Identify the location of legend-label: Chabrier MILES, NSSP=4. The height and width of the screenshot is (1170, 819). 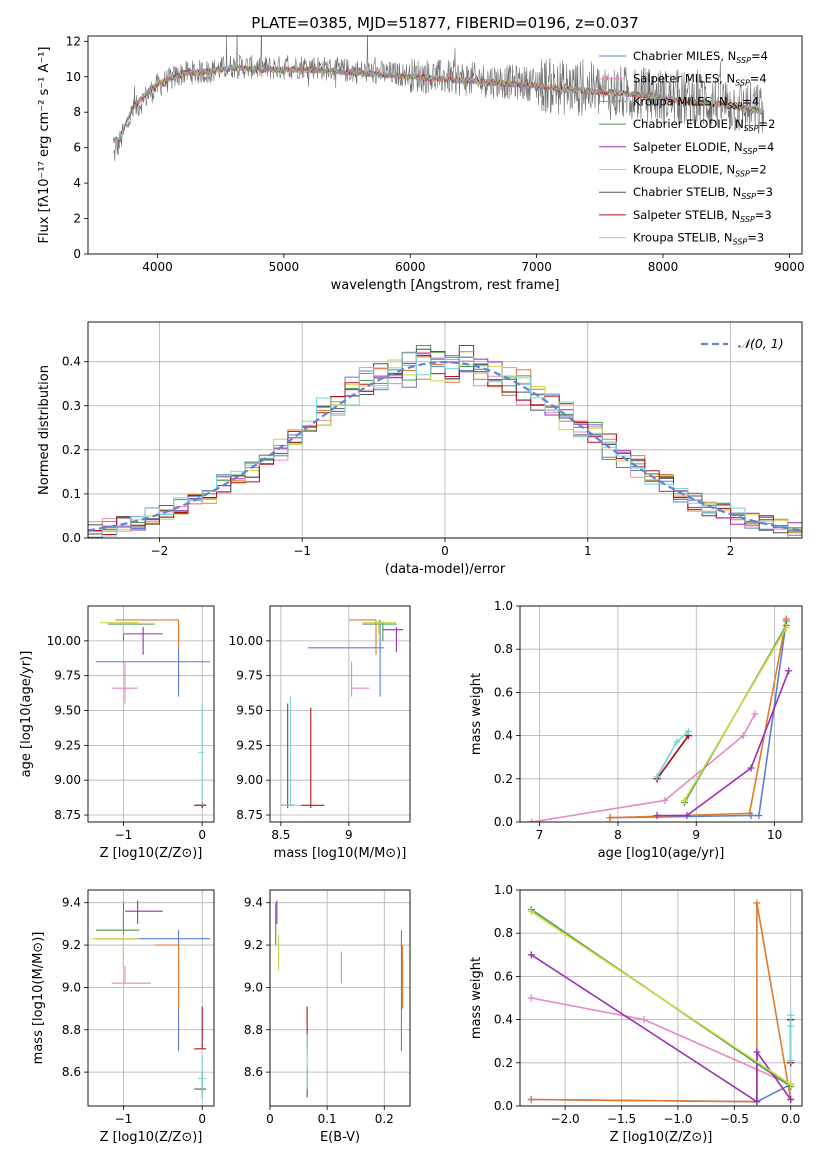
(700, 57).